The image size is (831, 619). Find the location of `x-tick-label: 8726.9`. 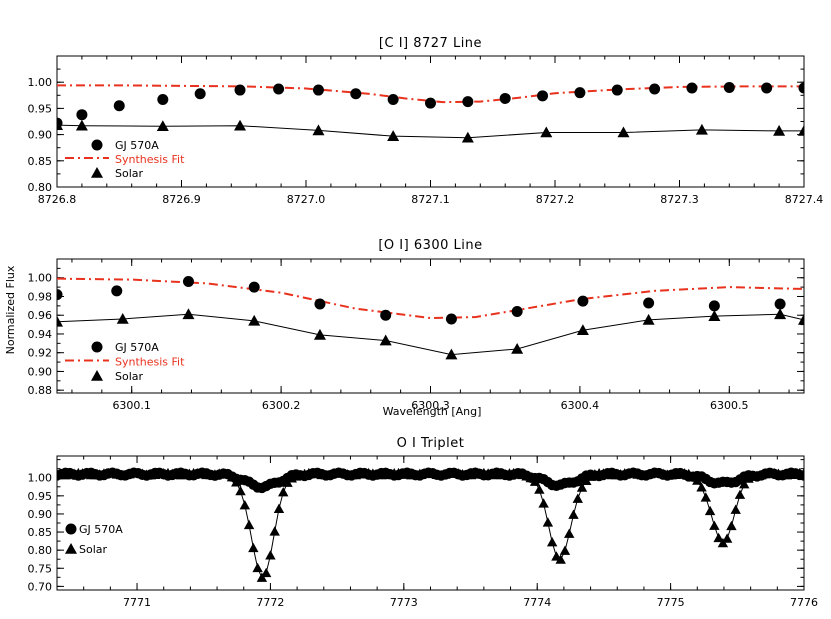

x-tick-label: 8726.9 is located at coordinates (181, 199).